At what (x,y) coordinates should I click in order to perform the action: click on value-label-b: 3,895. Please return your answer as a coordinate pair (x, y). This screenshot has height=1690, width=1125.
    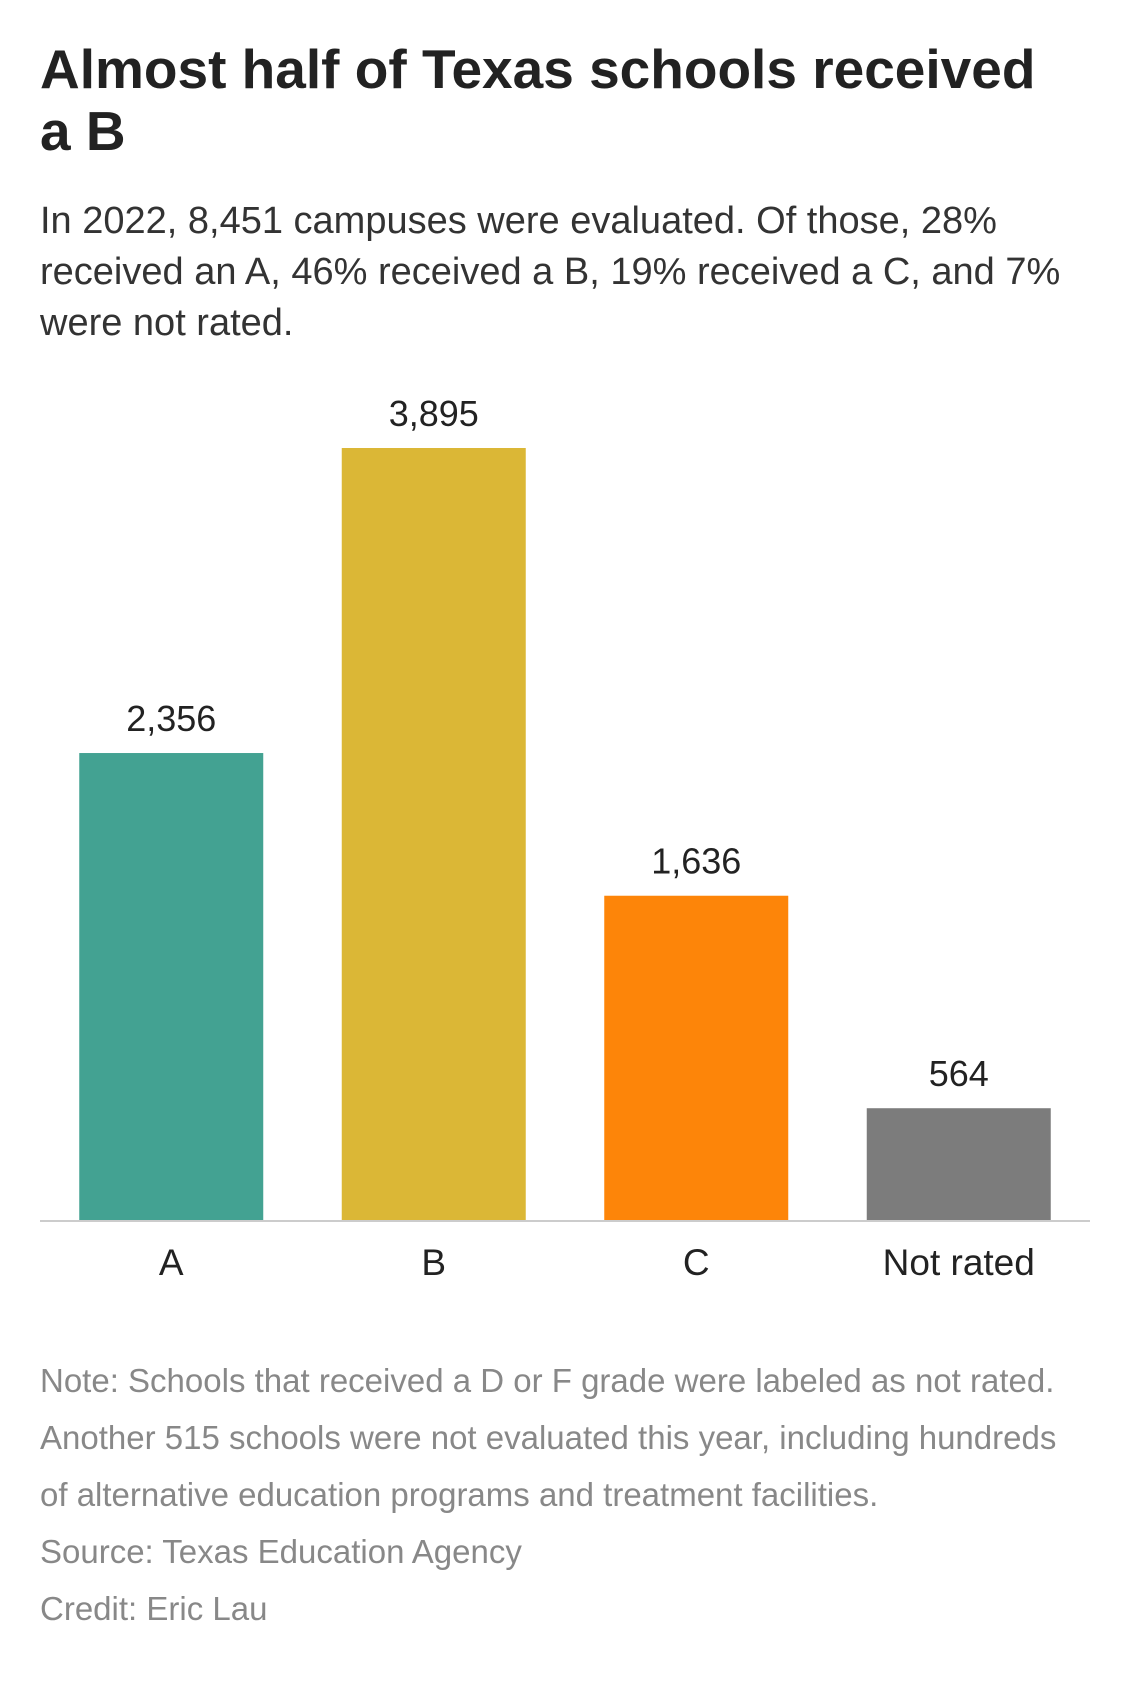
    Looking at the image, I should click on (434, 413).